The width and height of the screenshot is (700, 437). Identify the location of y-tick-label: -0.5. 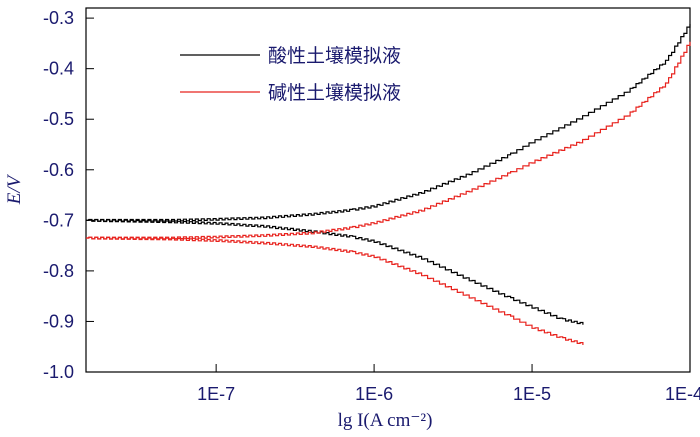
(58, 119).